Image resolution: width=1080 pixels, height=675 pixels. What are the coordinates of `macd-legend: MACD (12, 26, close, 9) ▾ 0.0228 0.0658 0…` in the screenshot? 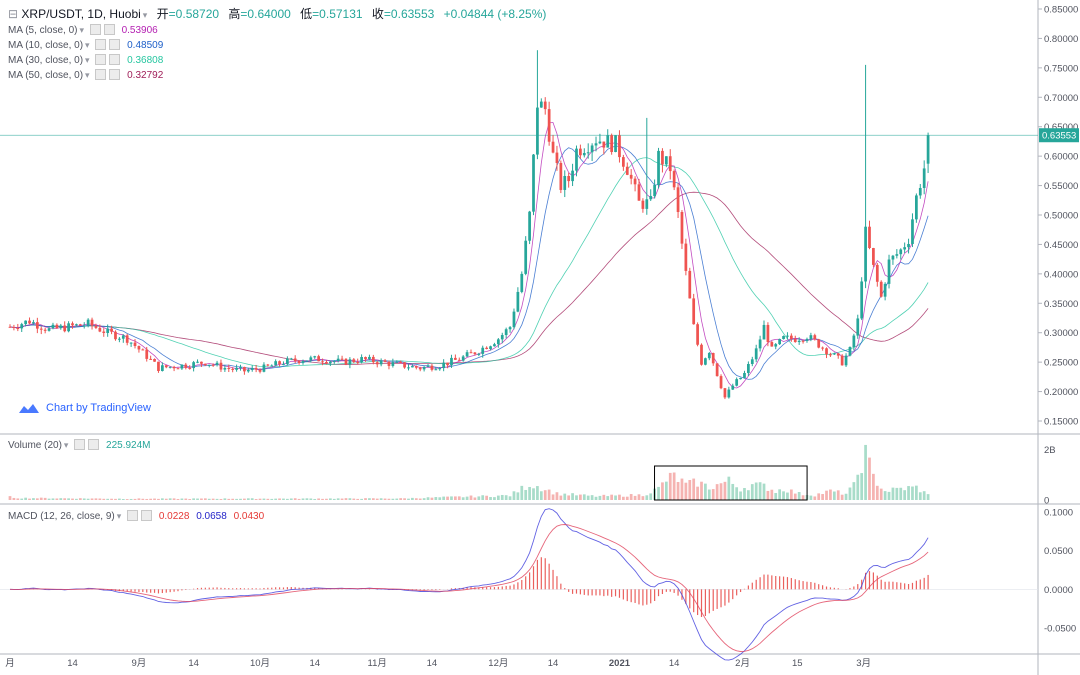 It's located at (136, 516).